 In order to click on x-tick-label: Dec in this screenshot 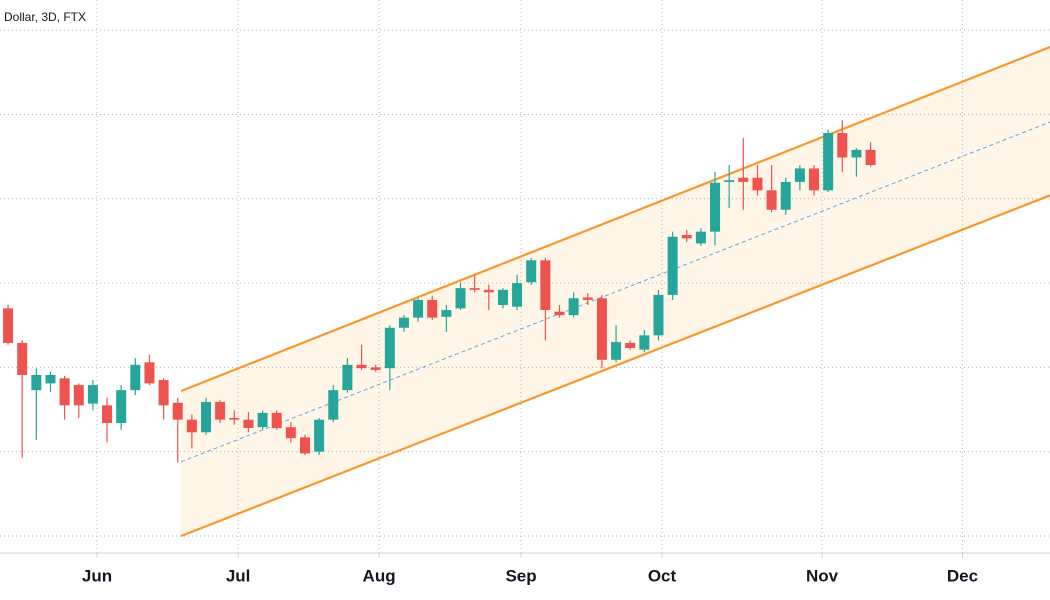, I will do `click(962, 575)`.